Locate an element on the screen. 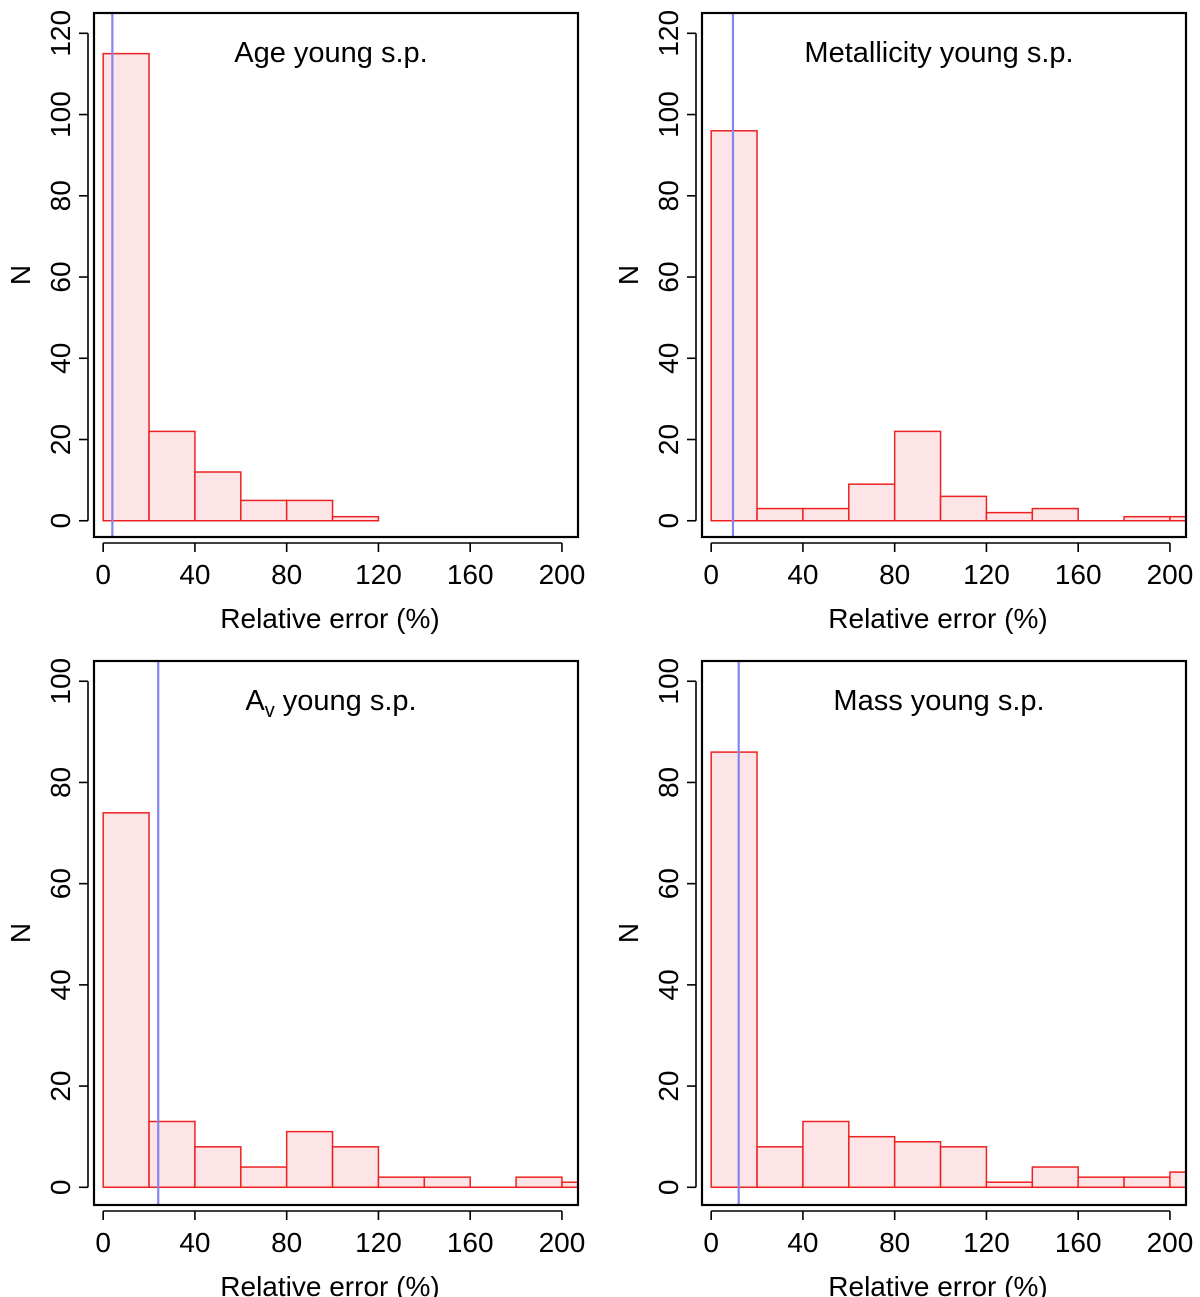  panel-title: Age young s.p. is located at coordinates (330, 53).